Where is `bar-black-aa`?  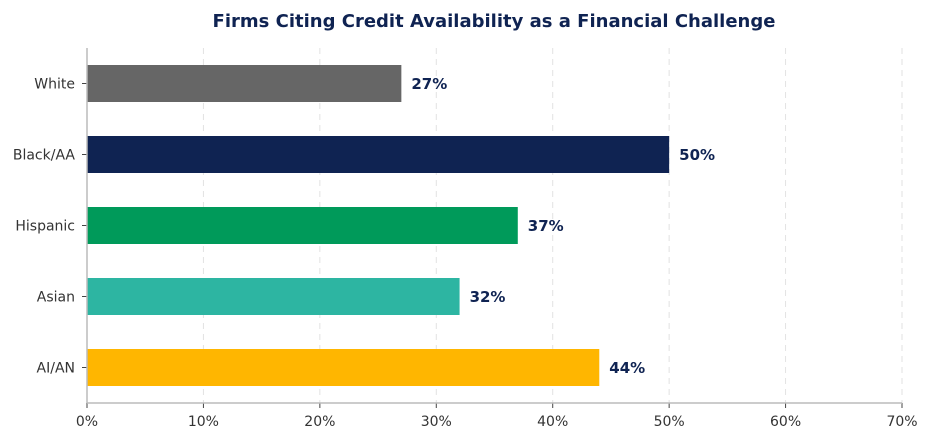 bar-black-aa is located at coordinates (378, 154).